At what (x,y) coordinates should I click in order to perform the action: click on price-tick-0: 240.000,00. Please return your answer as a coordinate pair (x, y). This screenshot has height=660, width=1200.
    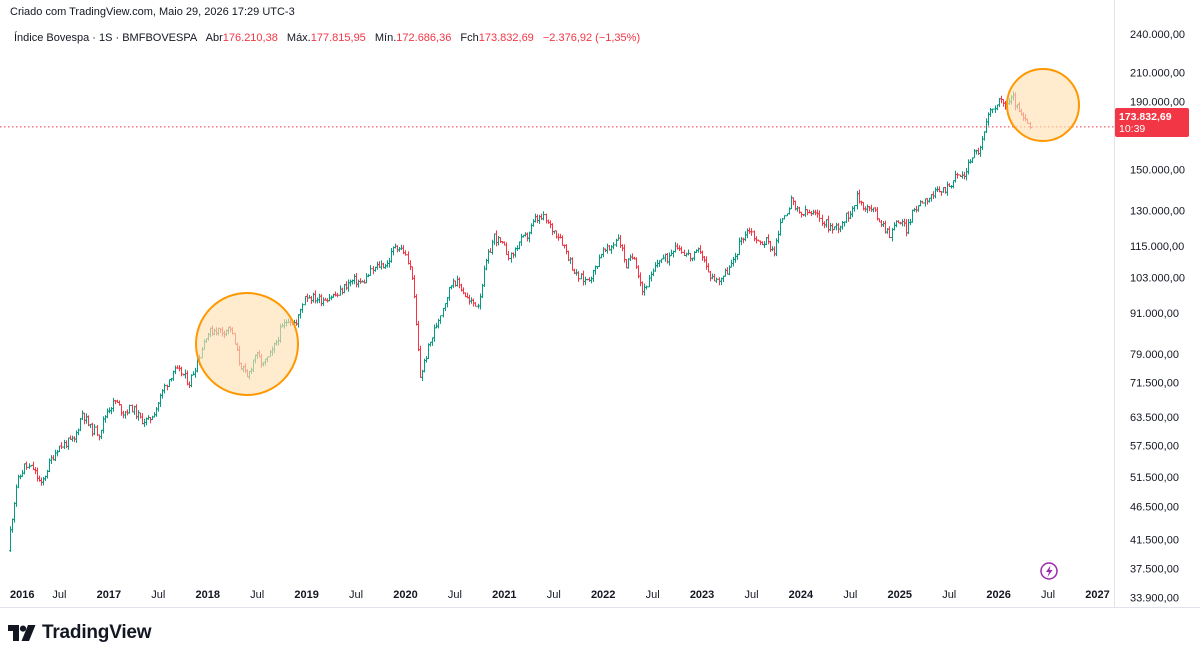
    Looking at the image, I should click on (1157, 35).